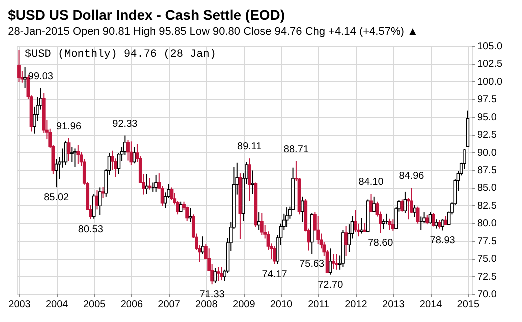 This screenshot has width=522, height=322. Describe the element at coordinates (488, 260) in the screenshot. I see `y-tick-label: 75.0` at that location.